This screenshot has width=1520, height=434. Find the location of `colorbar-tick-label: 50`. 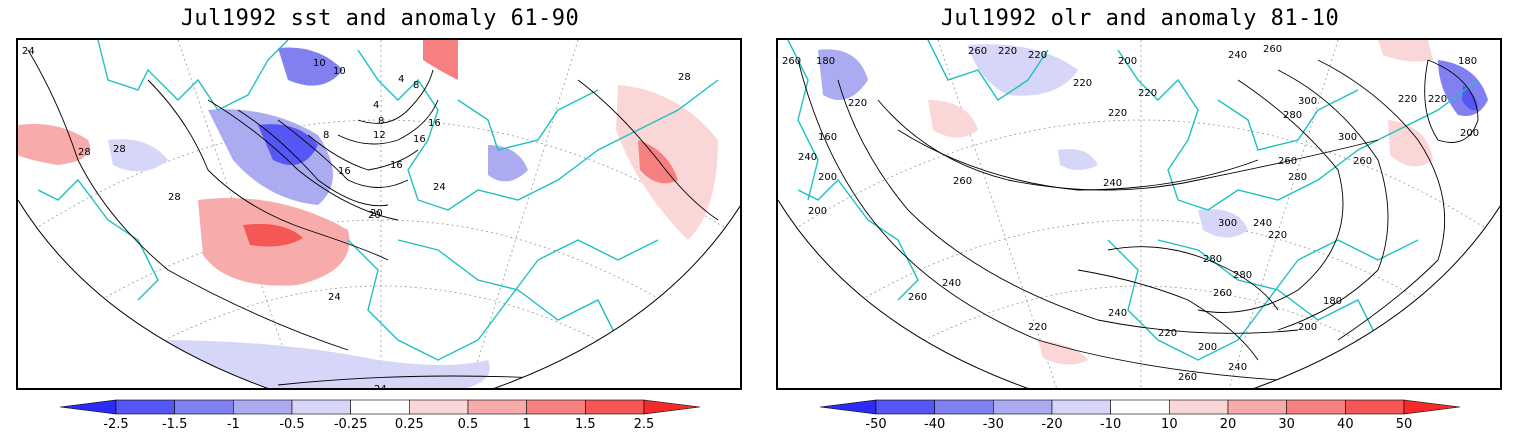

colorbar-tick-label: 50 is located at coordinates (1404, 423).